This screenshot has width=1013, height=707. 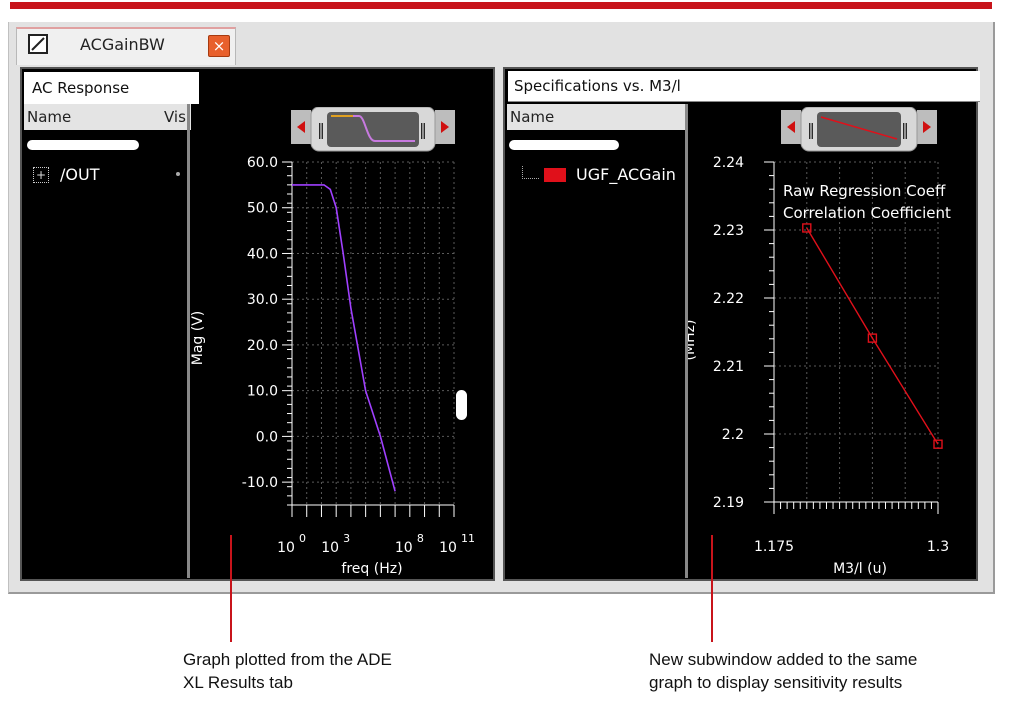 What do you see at coordinates (122, 44) in the screenshot?
I see `tab-title: ACGainBW` at bounding box center [122, 44].